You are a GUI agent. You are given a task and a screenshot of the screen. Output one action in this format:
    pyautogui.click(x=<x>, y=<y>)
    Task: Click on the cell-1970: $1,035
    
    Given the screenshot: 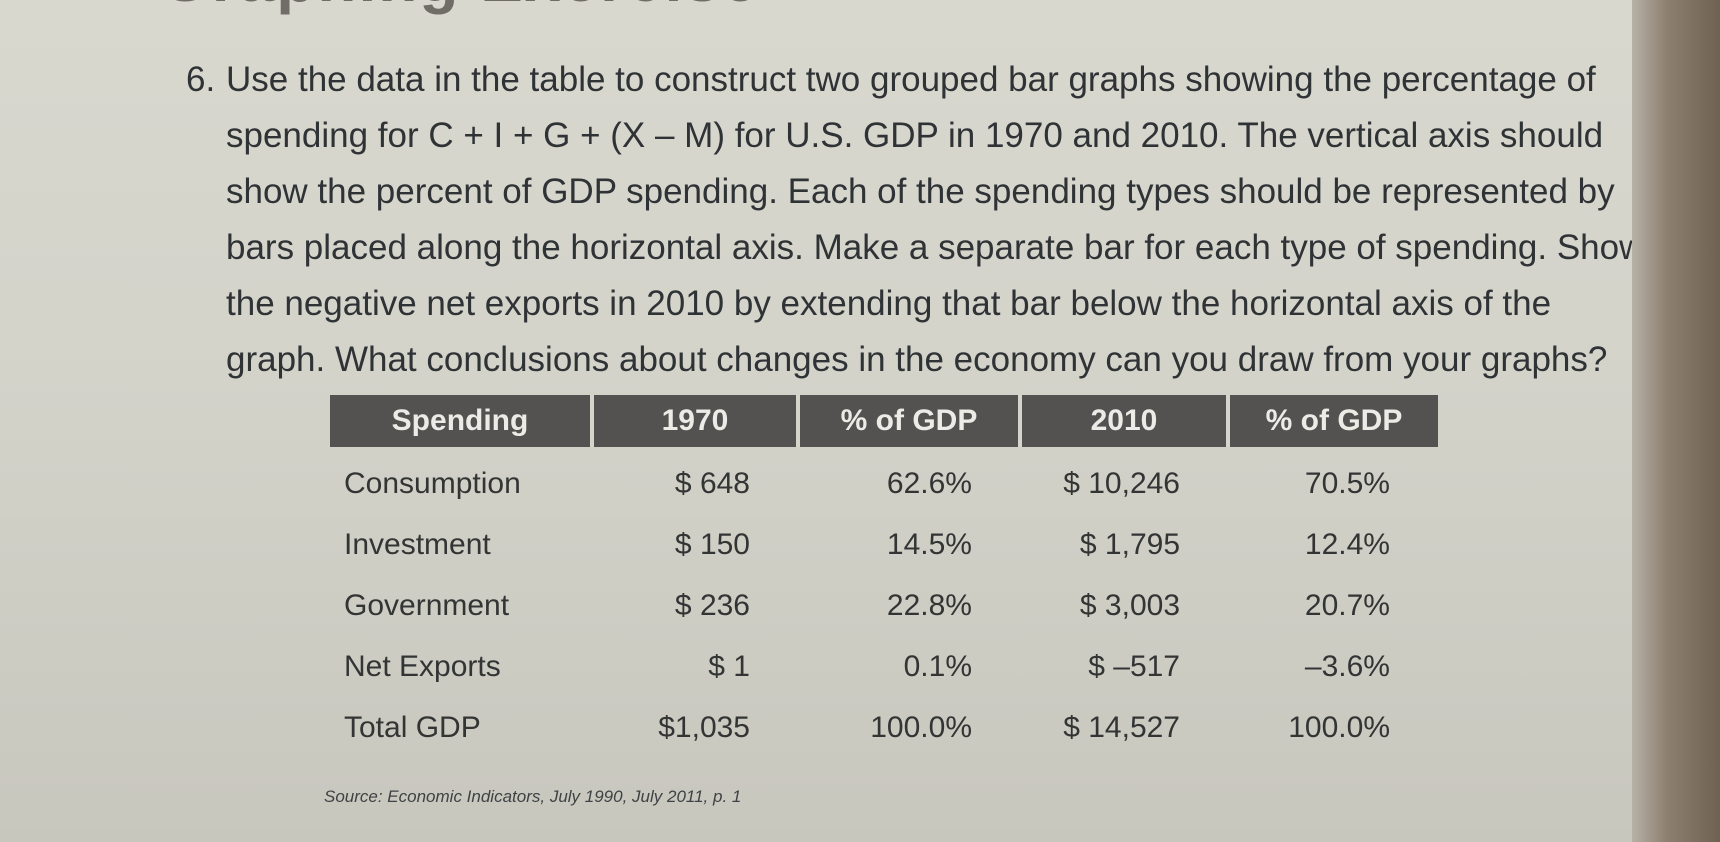 What is the action you would take?
    pyautogui.click(x=704, y=727)
    